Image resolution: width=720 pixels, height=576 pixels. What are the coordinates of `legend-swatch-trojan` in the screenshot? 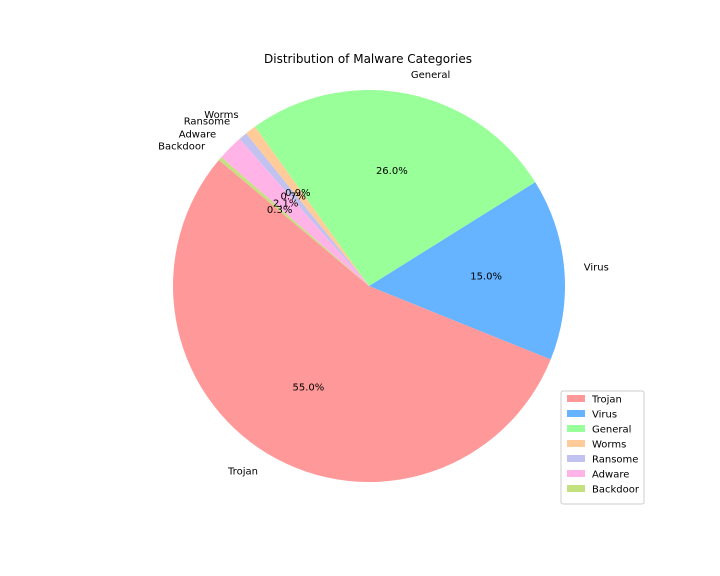 It's located at (576, 398).